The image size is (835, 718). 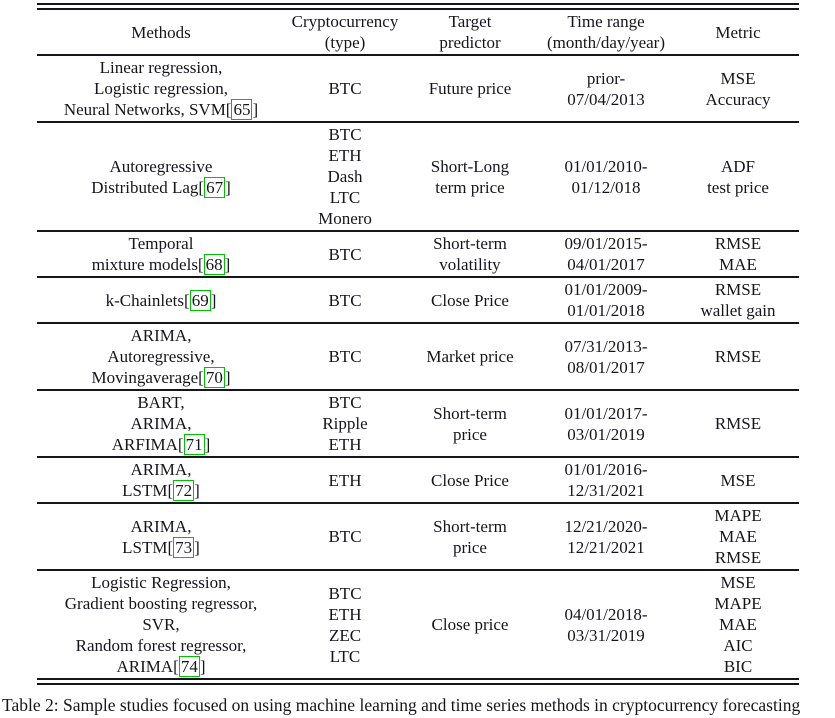 What do you see at coordinates (161, 377) in the screenshot?
I see `cell-line: Movingaverage[70]` at bounding box center [161, 377].